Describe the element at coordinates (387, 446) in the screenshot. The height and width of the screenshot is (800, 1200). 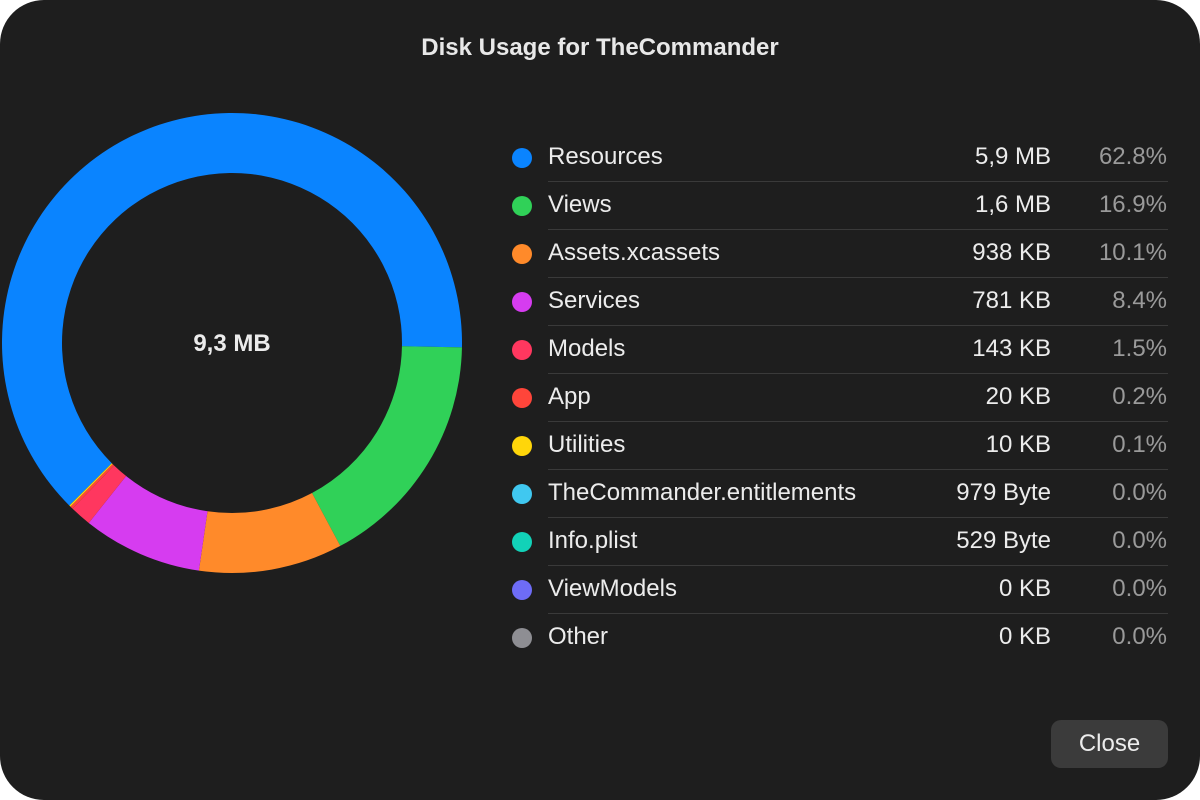
I see `donut-slice-views` at that location.